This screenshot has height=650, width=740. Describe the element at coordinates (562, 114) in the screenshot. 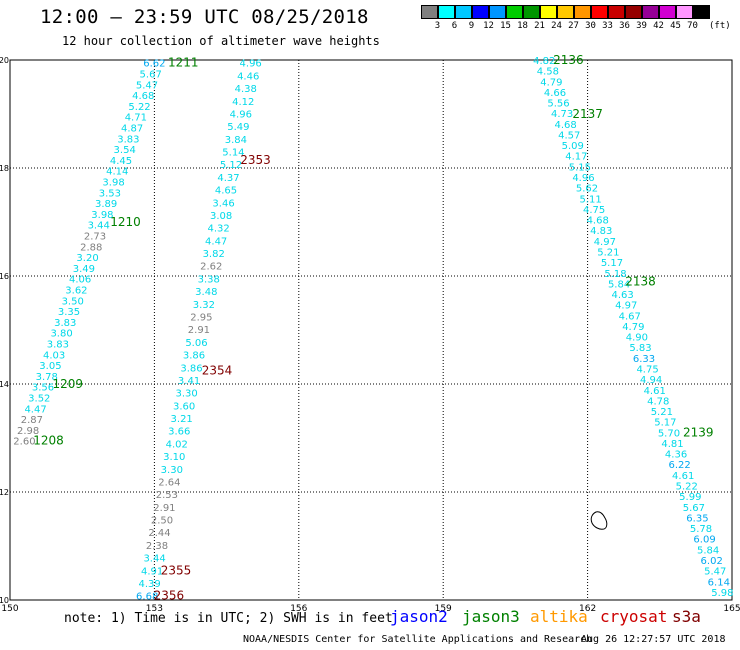

I see `wave-height-value: 4.73` at that location.